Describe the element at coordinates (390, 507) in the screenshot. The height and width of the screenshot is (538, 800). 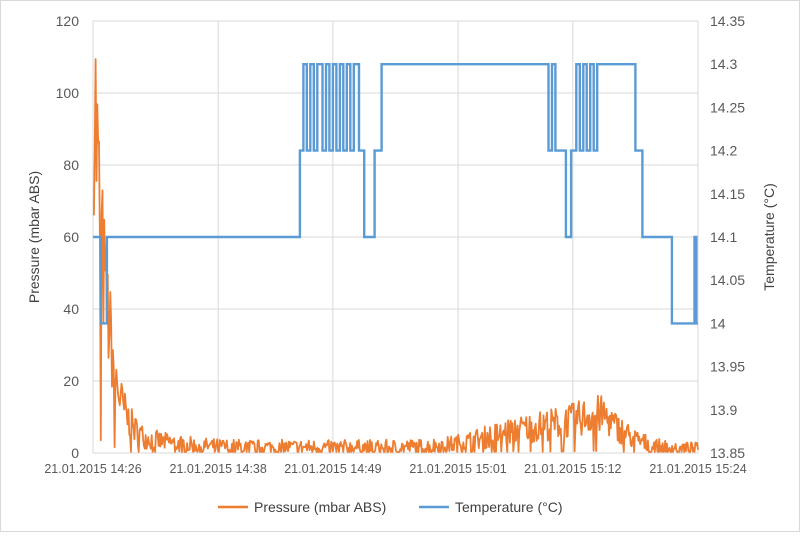
I see `legend: Pressure (mbar ABS) Temperature (°C)` at that location.